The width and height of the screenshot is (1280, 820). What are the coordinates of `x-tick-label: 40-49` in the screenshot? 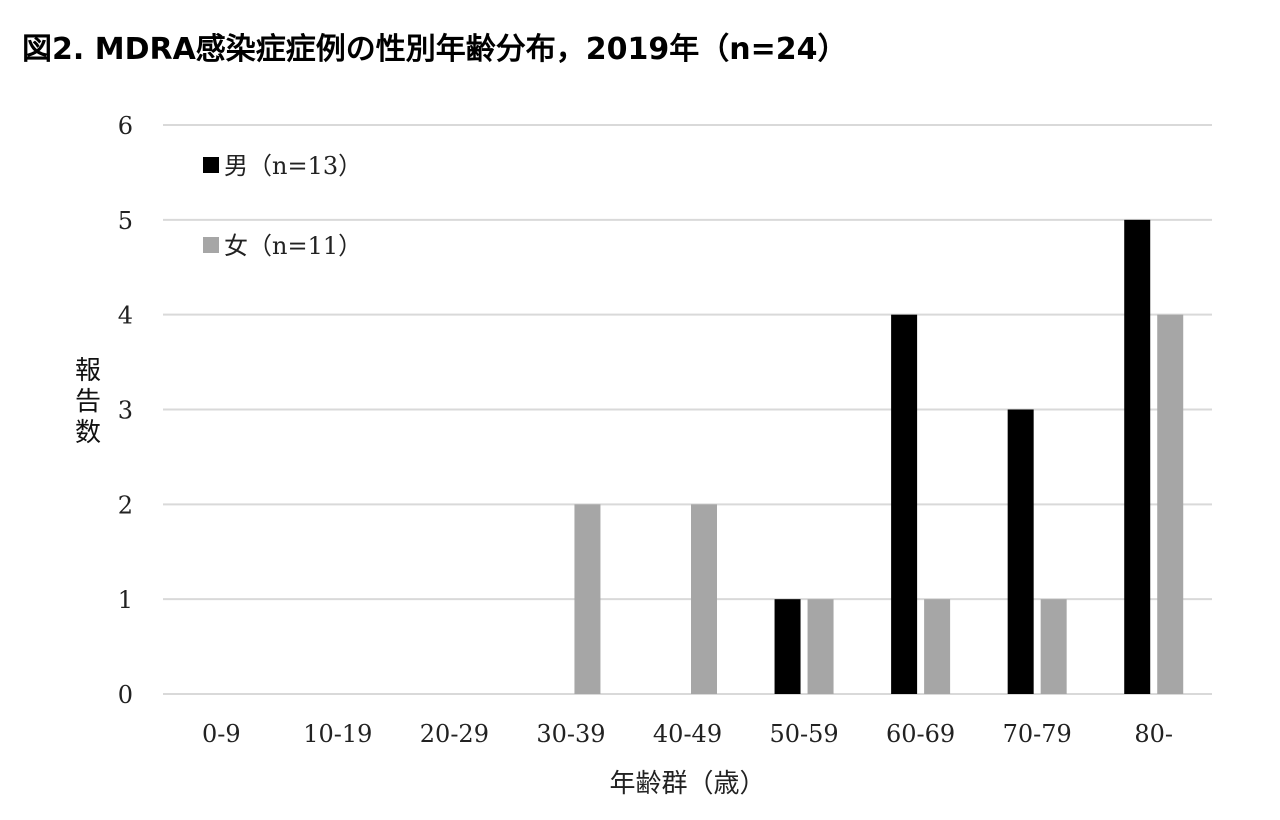 It's located at (687, 734).